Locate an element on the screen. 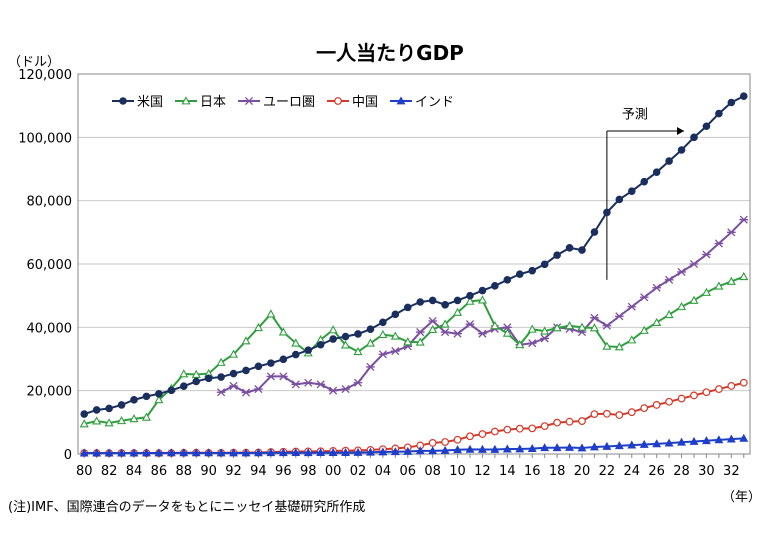 The width and height of the screenshot is (780, 549). x-tick-label: 18 is located at coordinates (557, 471).